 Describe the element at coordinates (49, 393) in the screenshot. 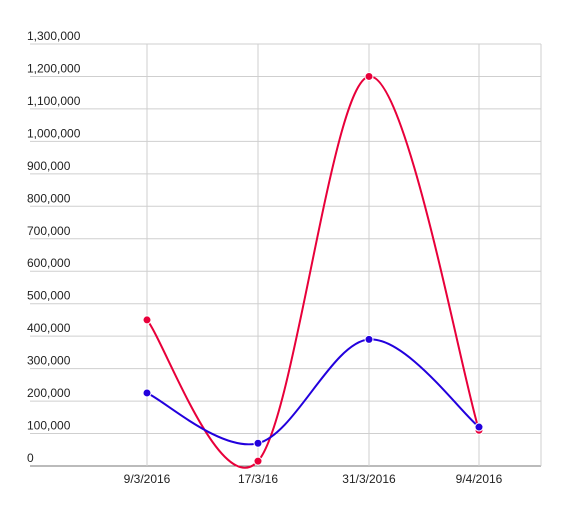

I see `y-tick-label: 200,000` at that location.